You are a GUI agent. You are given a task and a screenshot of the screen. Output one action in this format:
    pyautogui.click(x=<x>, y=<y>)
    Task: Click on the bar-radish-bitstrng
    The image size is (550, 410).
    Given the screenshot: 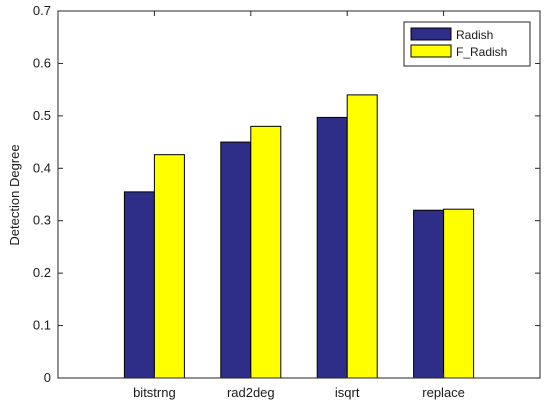 What is the action you would take?
    pyautogui.click(x=139, y=285)
    